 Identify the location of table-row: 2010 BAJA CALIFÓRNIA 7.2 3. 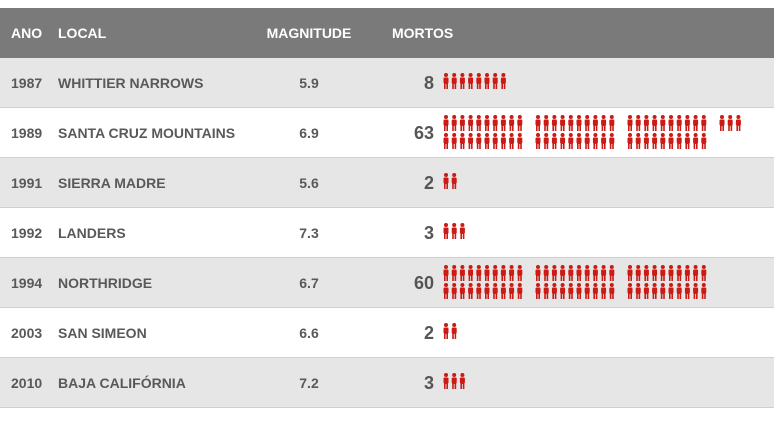
(387, 383).